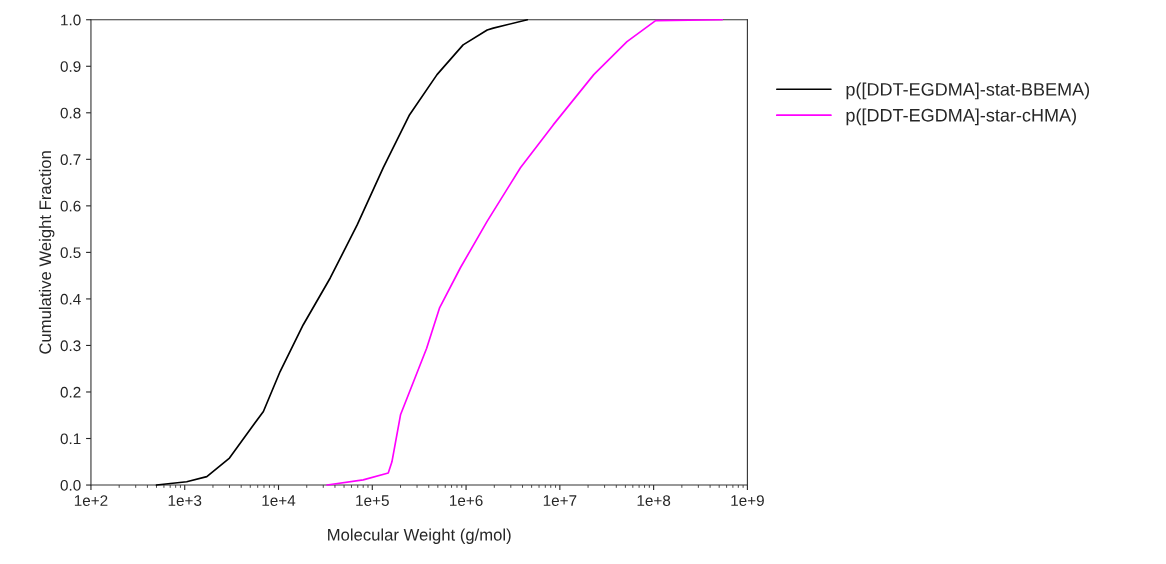 The height and width of the screenshot is (564, 1166). Describe the element at coordinates (185, 500) in the screenshot. I see `x-tick-label: 1e+3` at that location.